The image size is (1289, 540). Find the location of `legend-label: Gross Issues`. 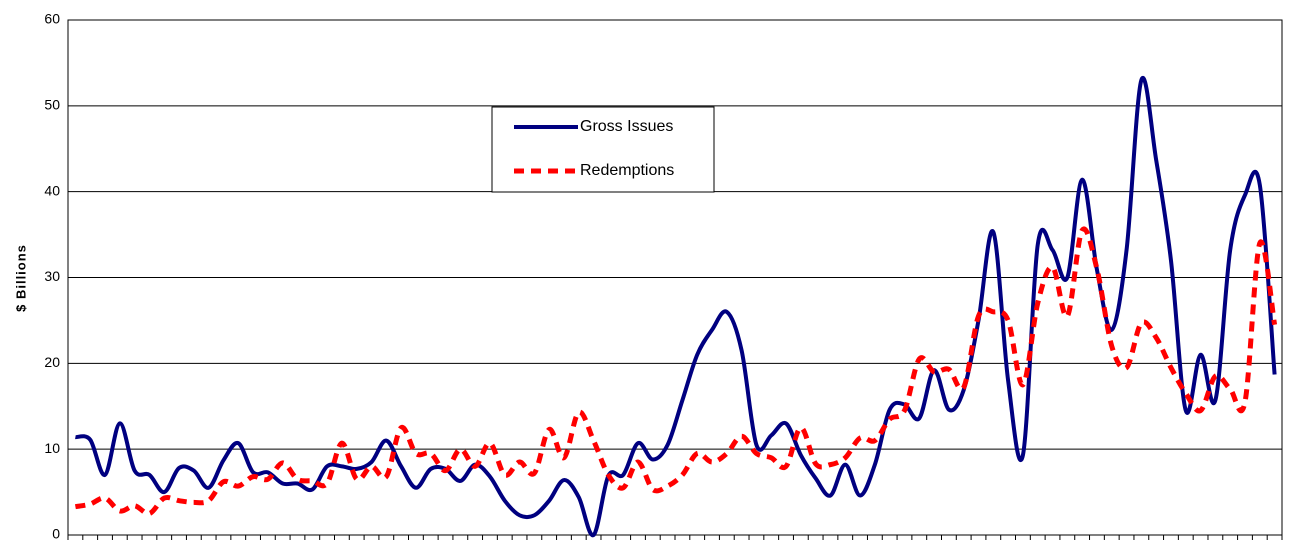

legend-label: Gross Issues is located at coordinates (626, 126).